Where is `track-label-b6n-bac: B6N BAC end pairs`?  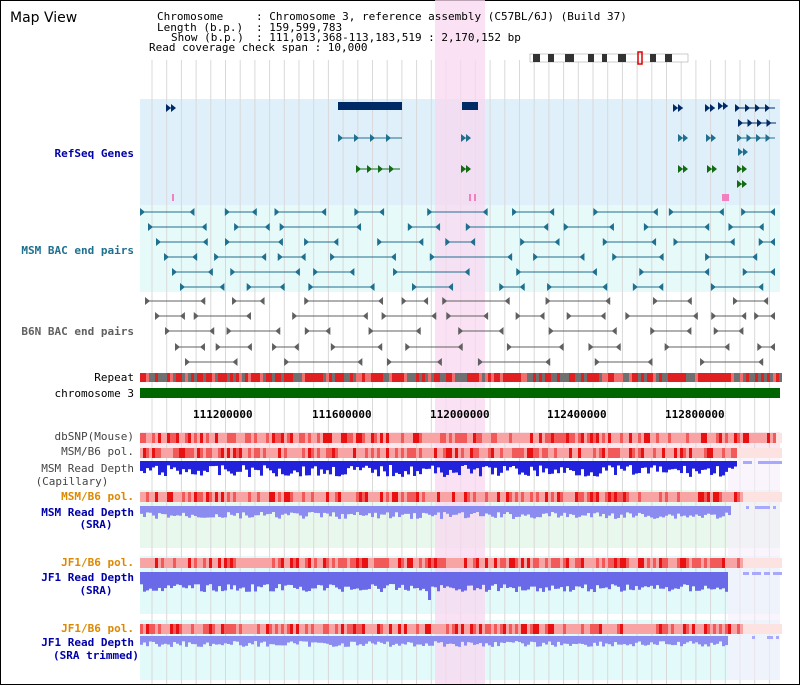
track-label-b6n-bac: B6N BAC end pairs is located at coordinates (77, 331).